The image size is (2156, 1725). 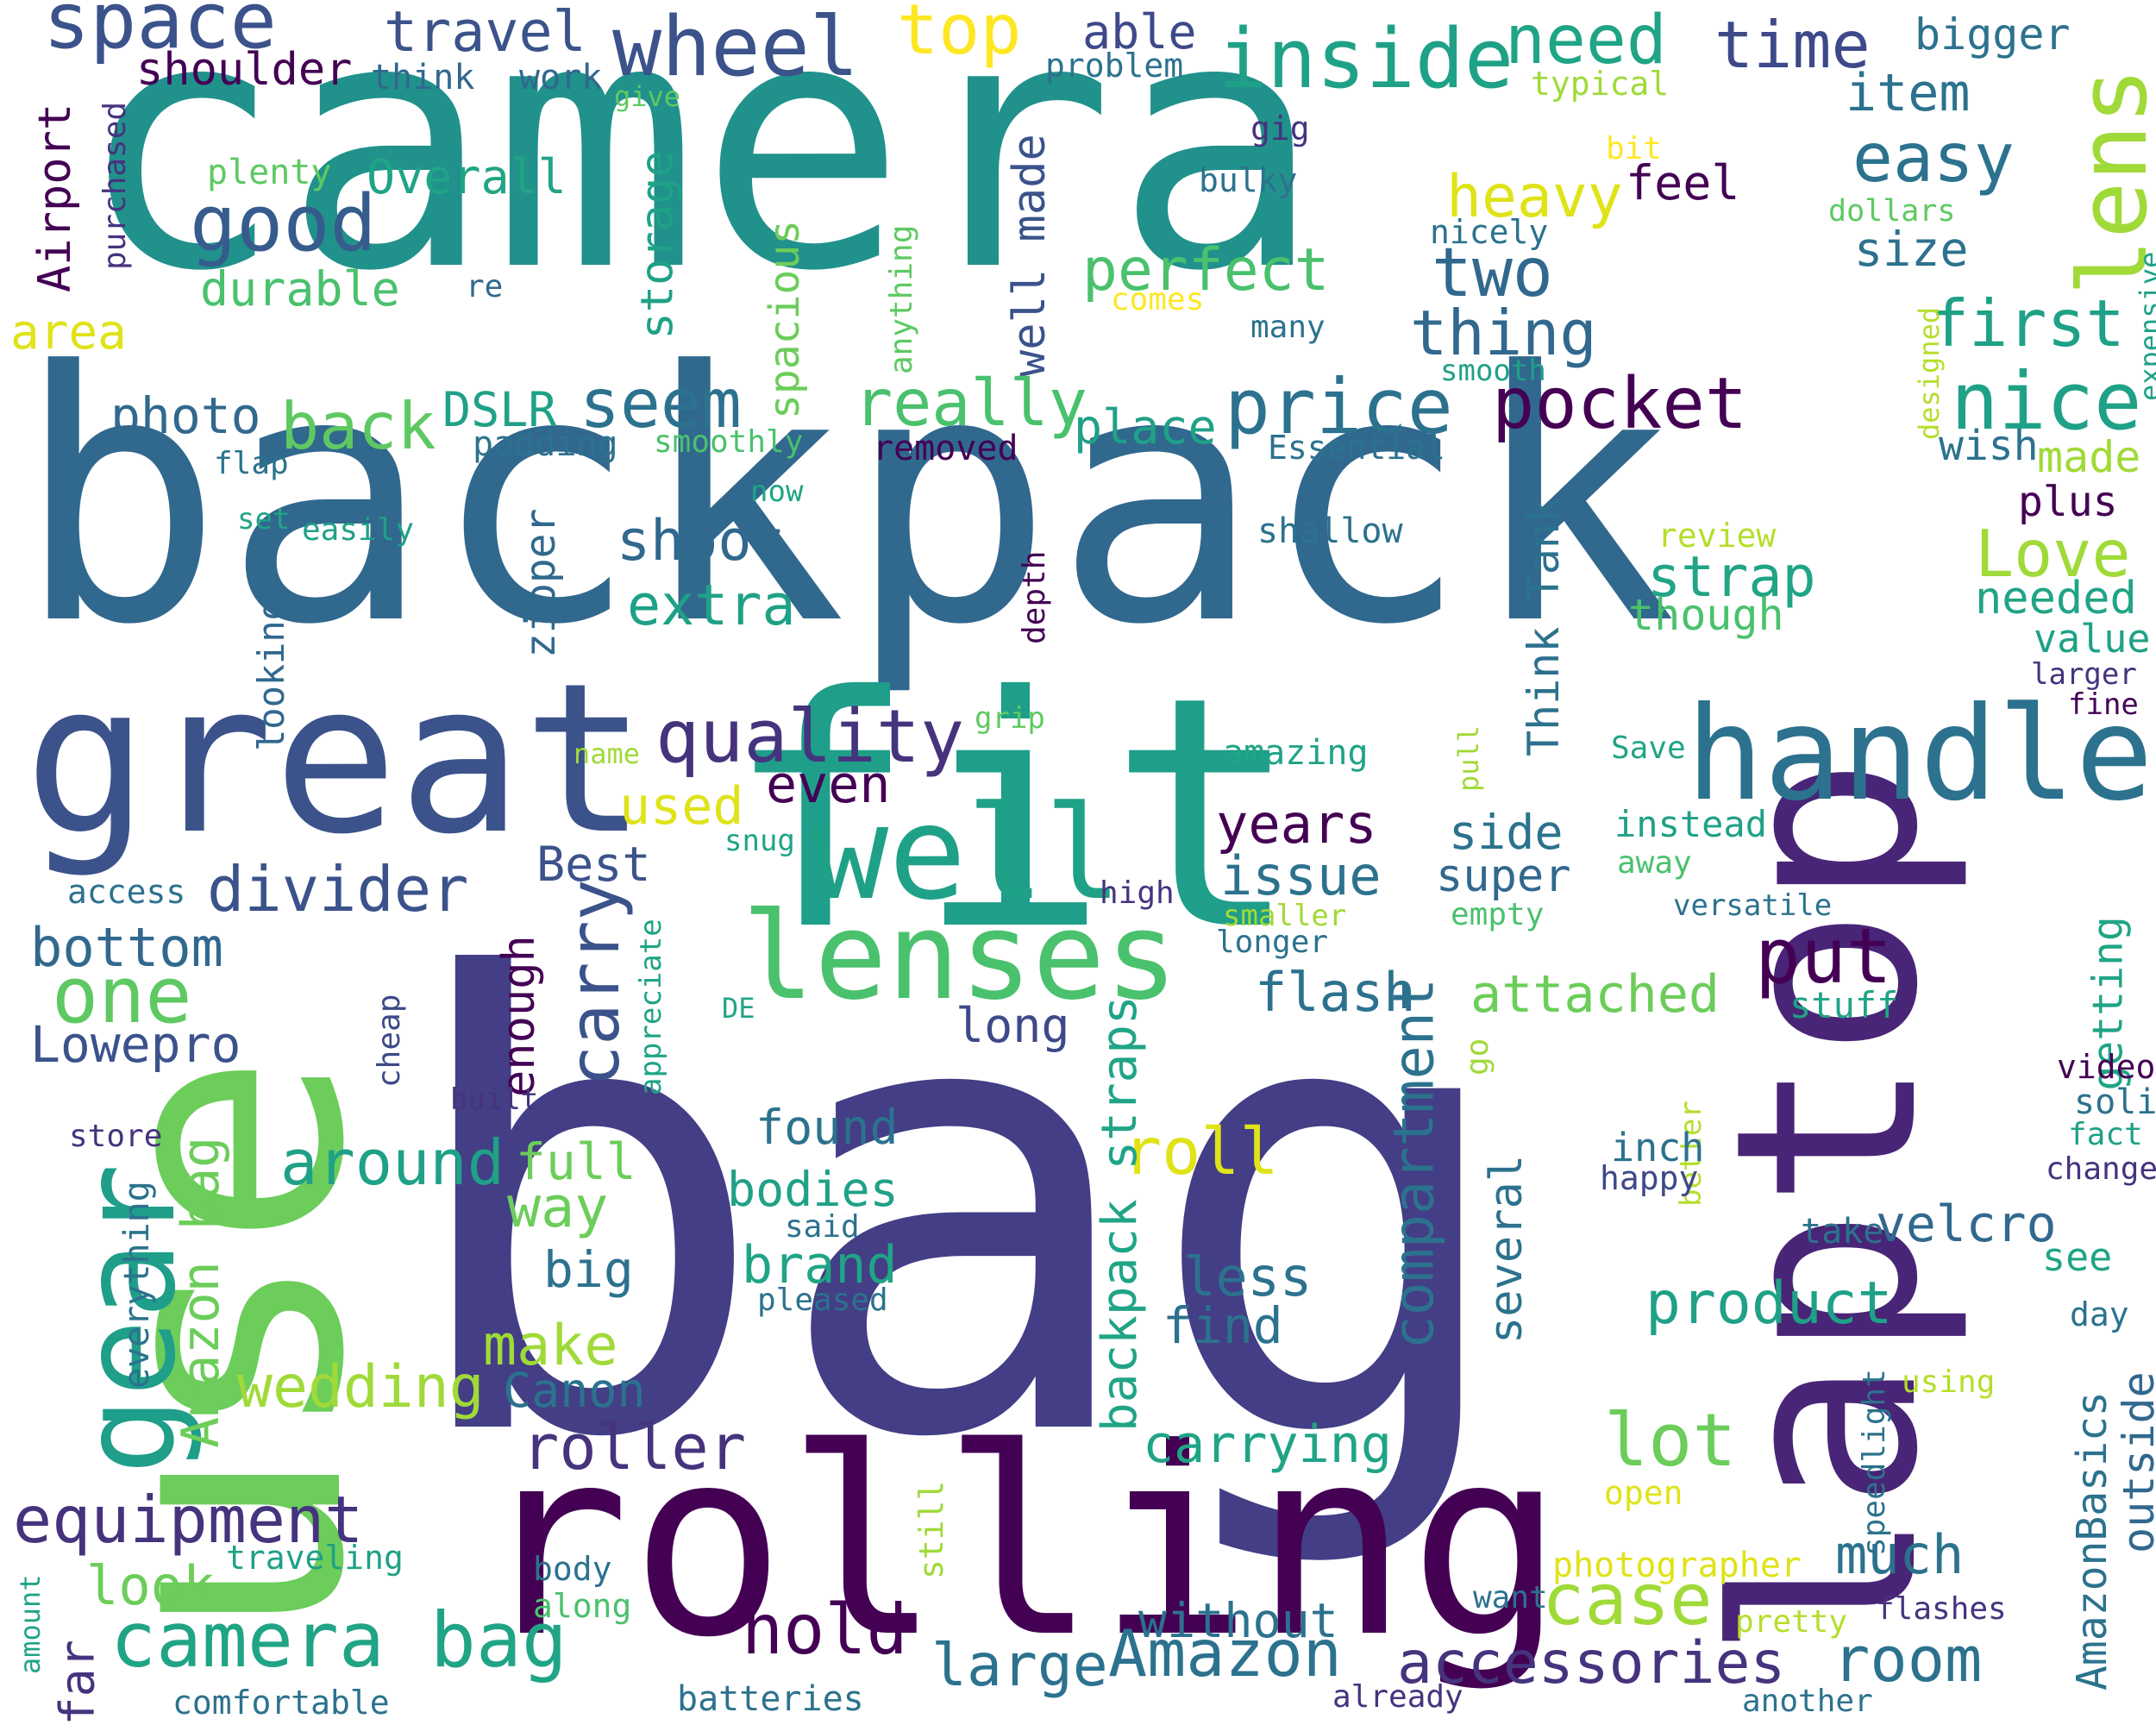 What do you see at coordinates (960, 957) in the screenshot?
I see `word-lenses: lenses` at bounding box center [960, 957].